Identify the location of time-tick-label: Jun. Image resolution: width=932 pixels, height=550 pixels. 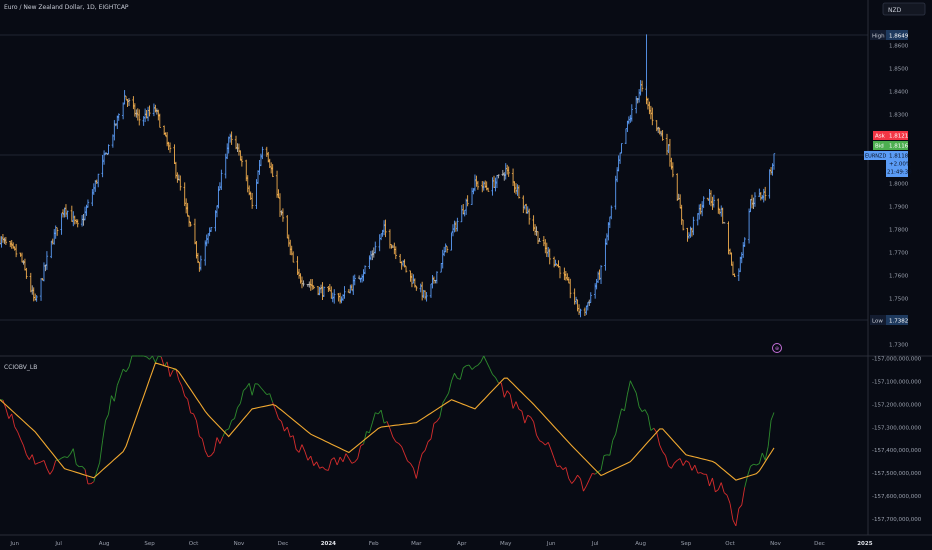
(551, 544).